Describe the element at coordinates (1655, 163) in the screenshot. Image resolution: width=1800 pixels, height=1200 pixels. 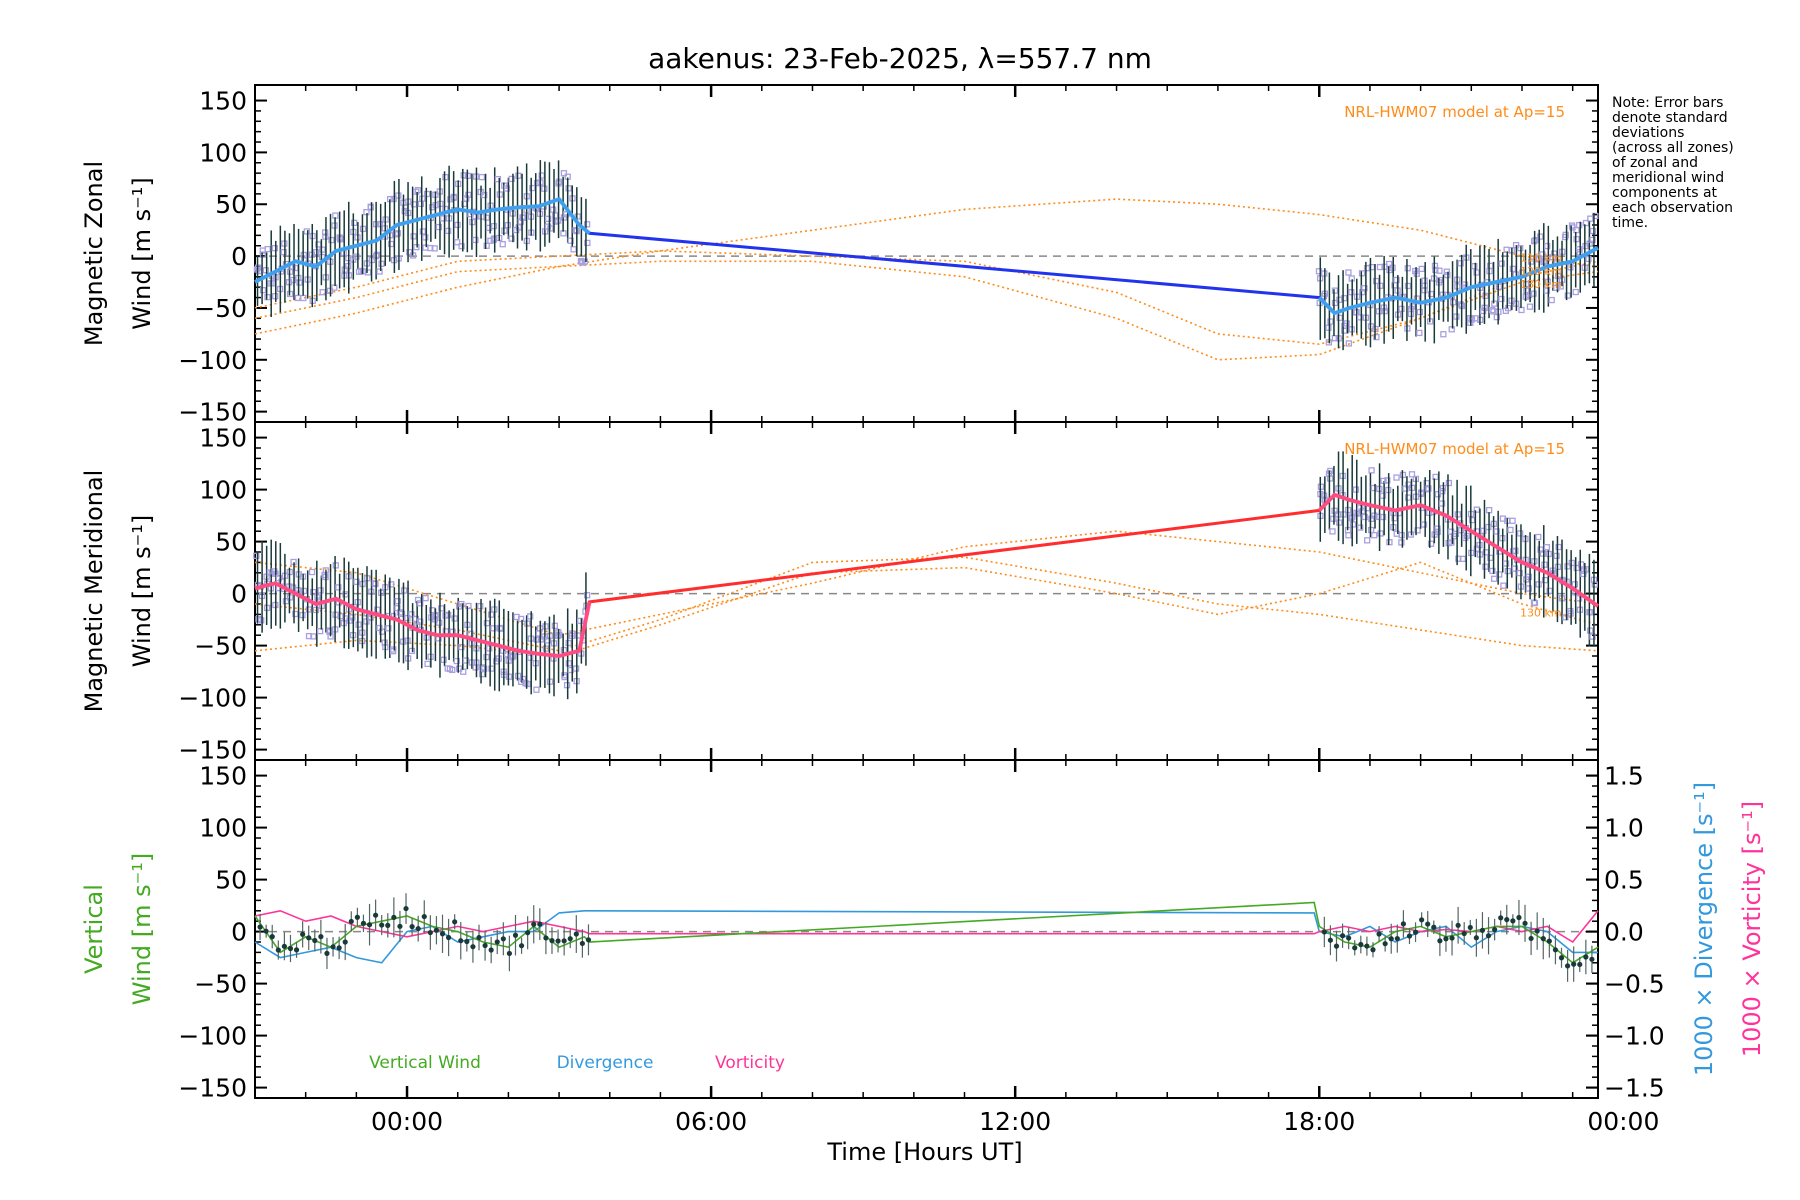
I see `note-line: of zonal and` at that location.